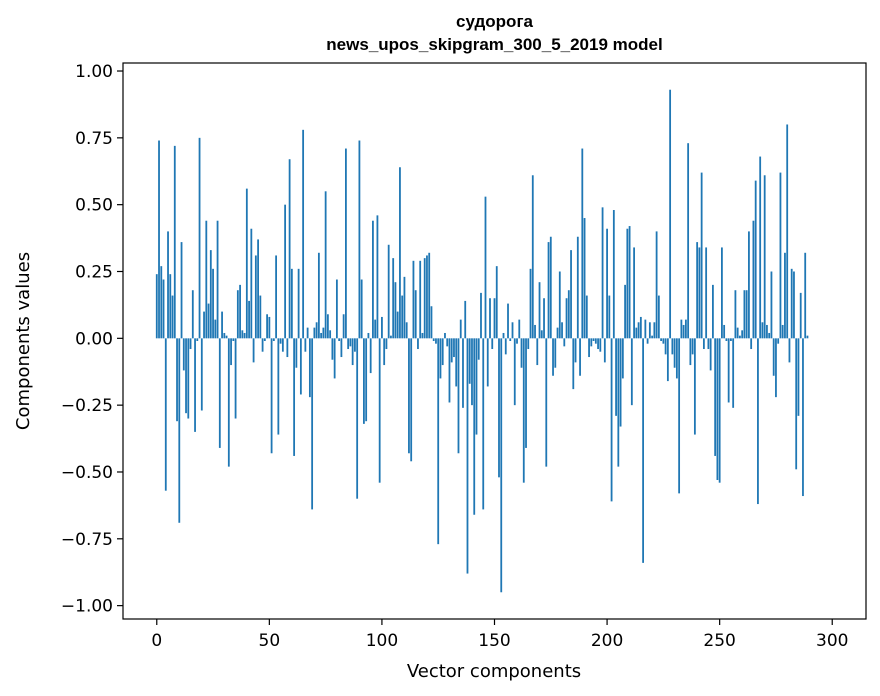 Image resolution: width=880 pixels, height=696 pixels. What do you see at coordinates (832, 641) in the screenshot?
I see `x-tick-label: 300` at bounding box center [832, 641].